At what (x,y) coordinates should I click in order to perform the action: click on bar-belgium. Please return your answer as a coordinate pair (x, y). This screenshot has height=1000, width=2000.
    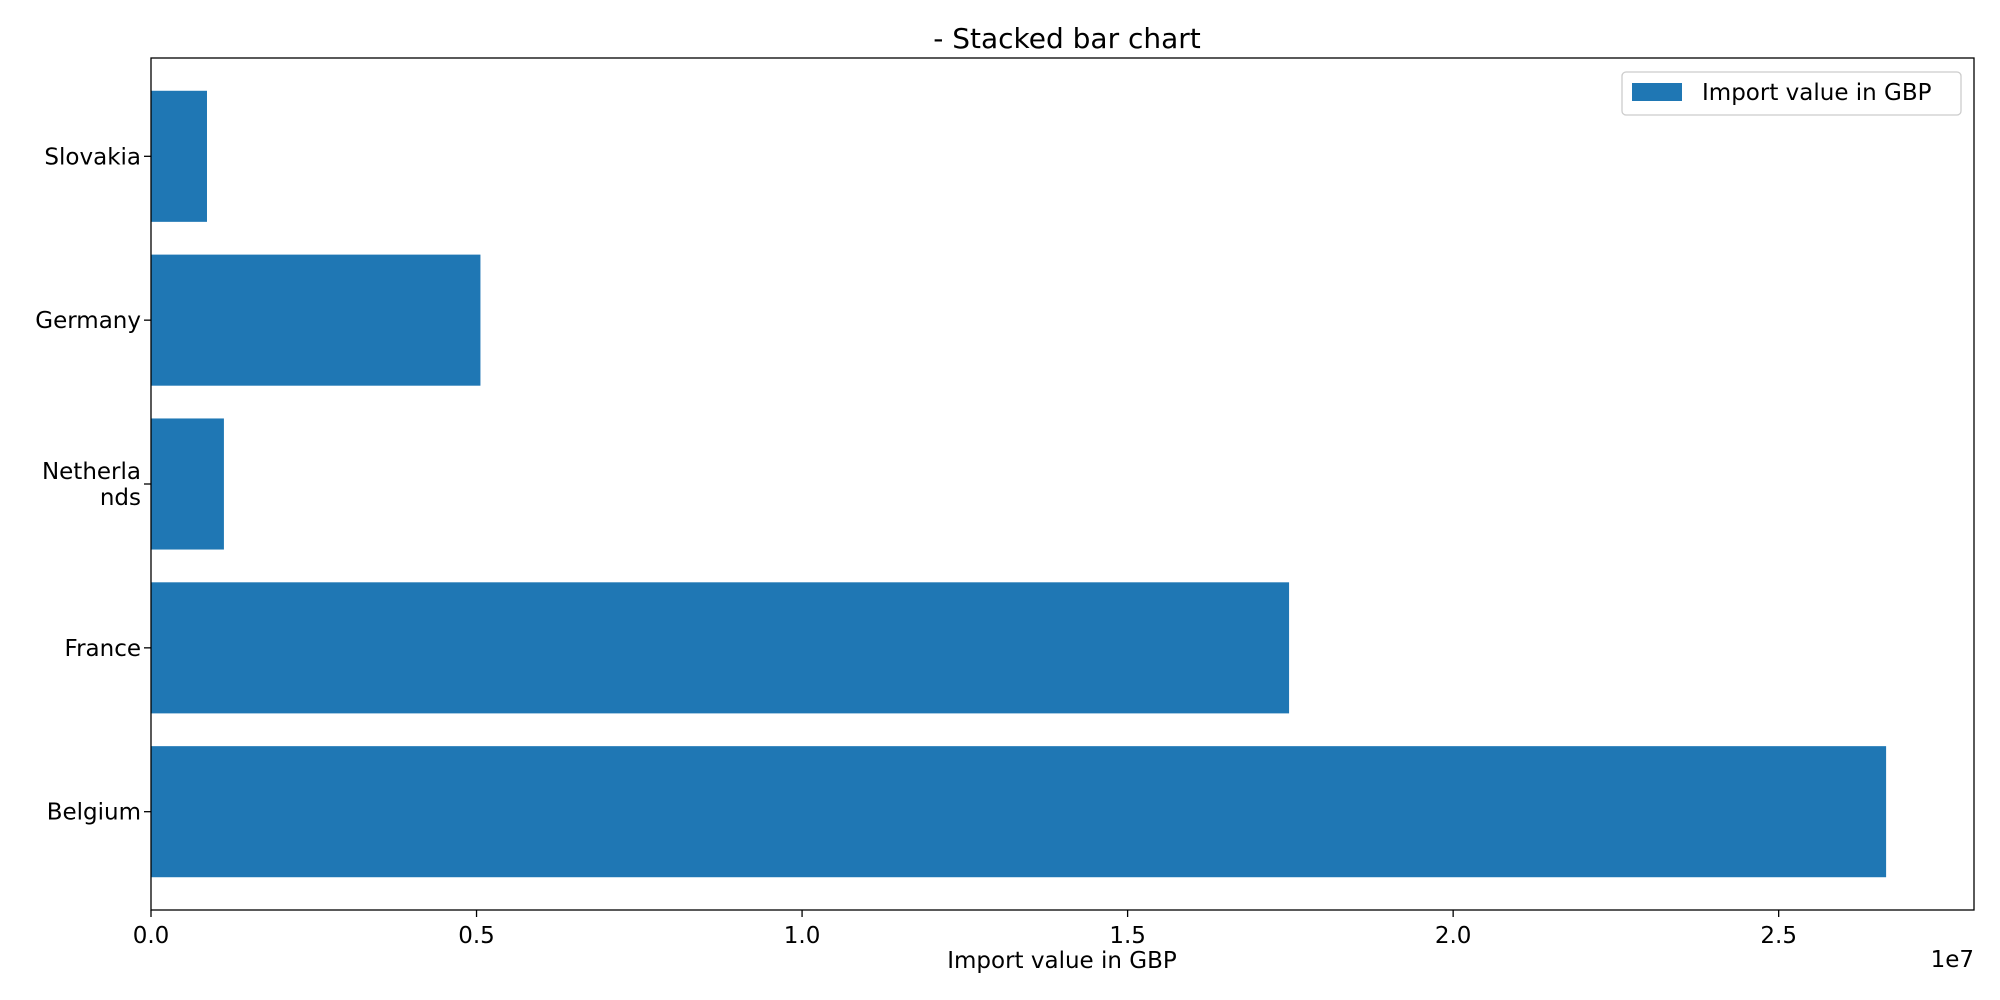
    Looking at the image, I should click on (1019, 812).